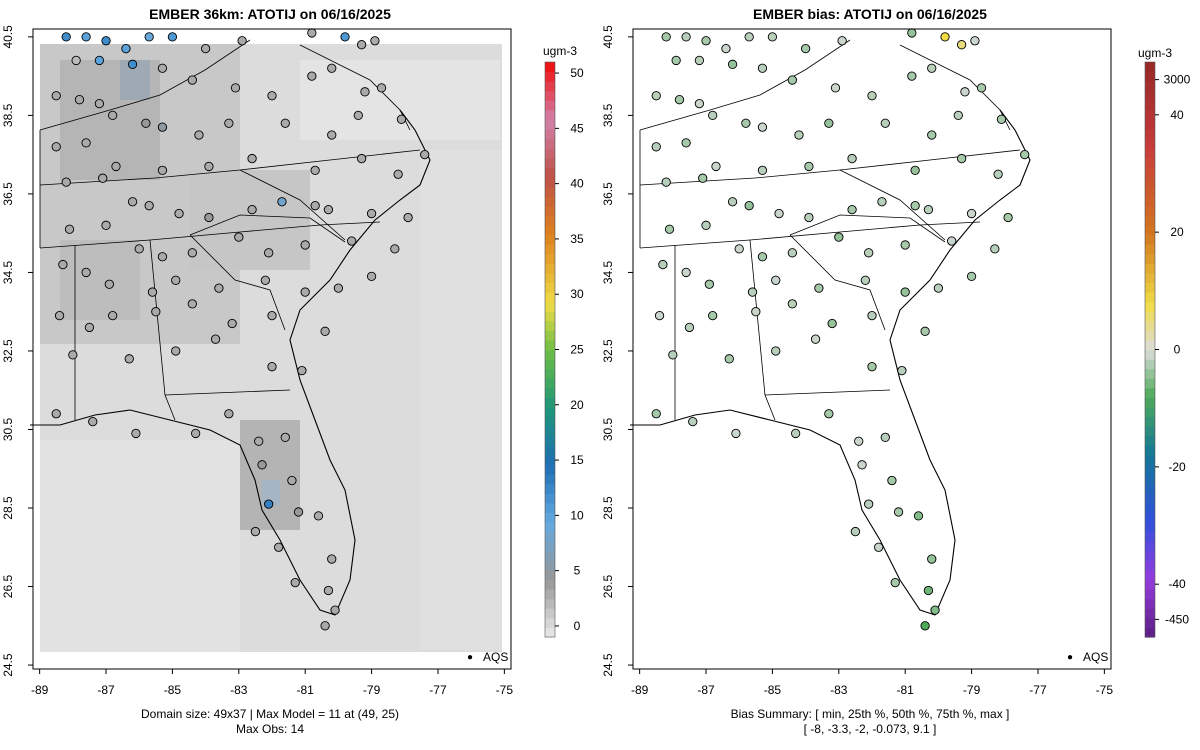 The image size is (1200, 750). I want to click on right-x-tick-label: -85, so click(773, 690).